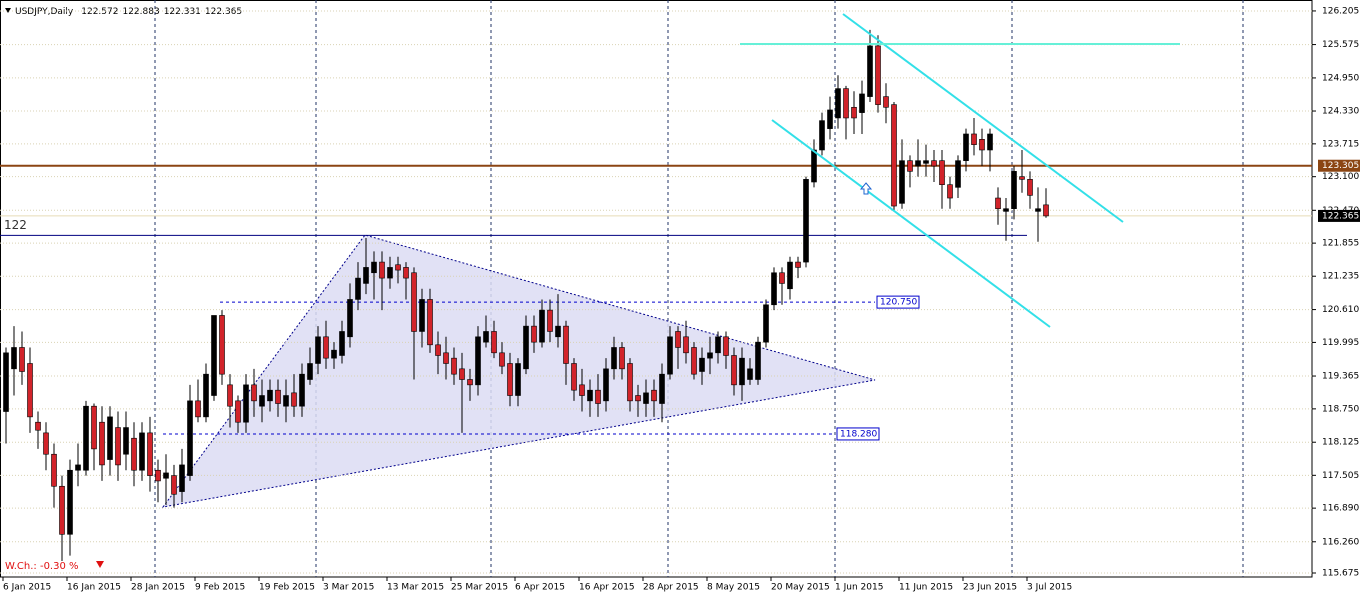  I want to click on level-label: 122, so click(15, 225).